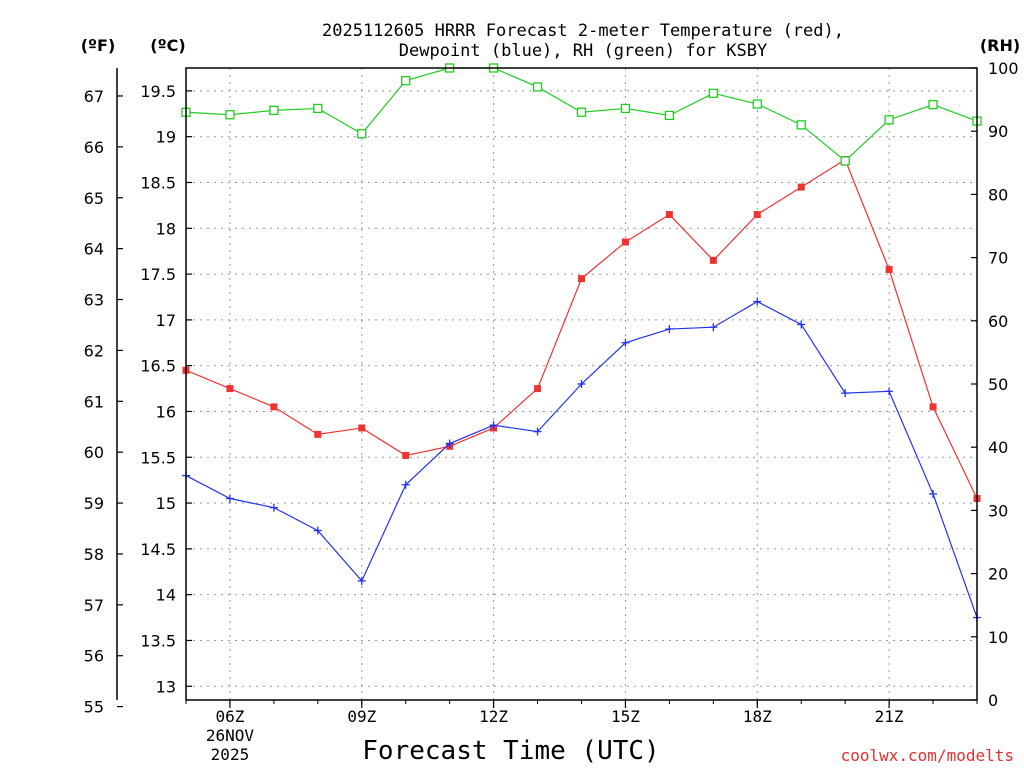  What do you see at coordinates (94, 96) in the screenshot?
I see `fahrenheit-tick-label: 67` at bounding box center [94, 96].